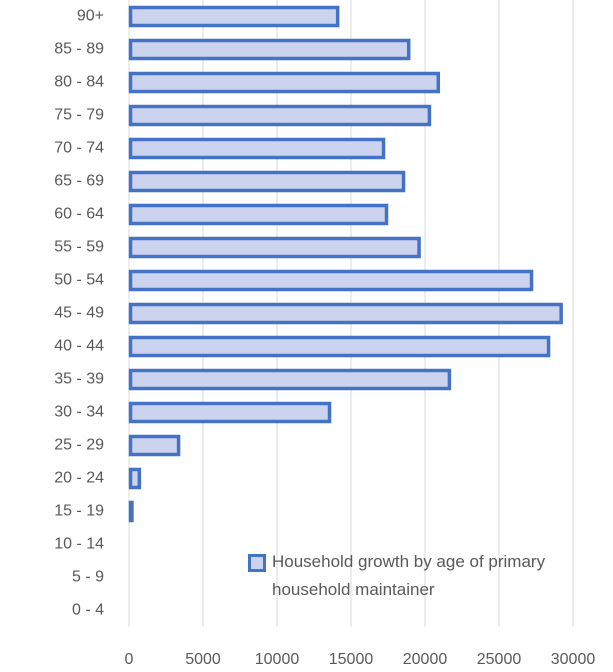 The width and height of the screenshot is (613, 672). What do you see at coordinates (573, 659) in the screenshot?
I see `x-tick-label: 30000` at bounding box center [573, 659].